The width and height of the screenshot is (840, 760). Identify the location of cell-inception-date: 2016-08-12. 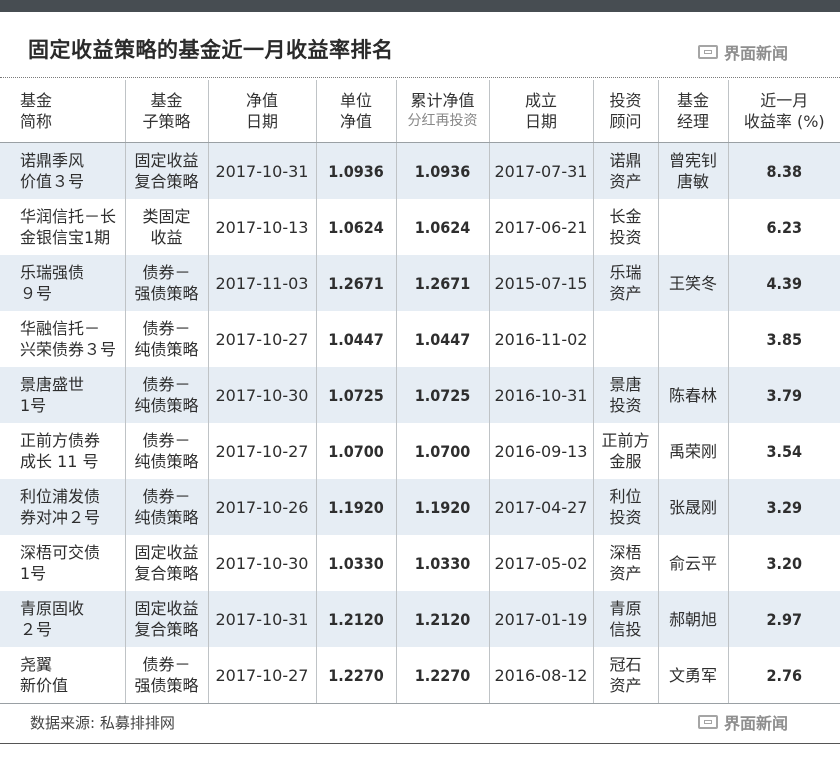
(540, 675).